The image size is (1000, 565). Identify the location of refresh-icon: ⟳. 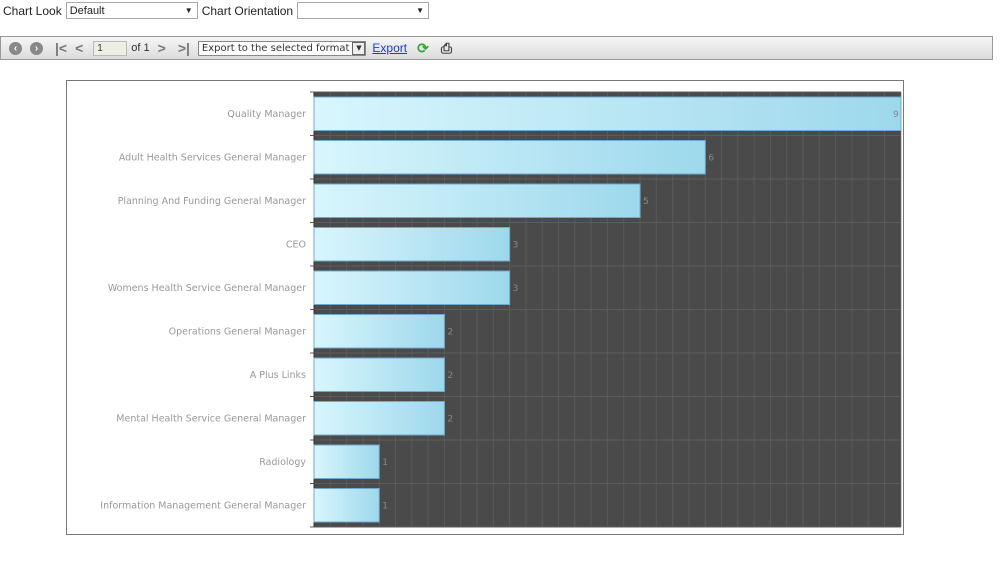
(423, 47).